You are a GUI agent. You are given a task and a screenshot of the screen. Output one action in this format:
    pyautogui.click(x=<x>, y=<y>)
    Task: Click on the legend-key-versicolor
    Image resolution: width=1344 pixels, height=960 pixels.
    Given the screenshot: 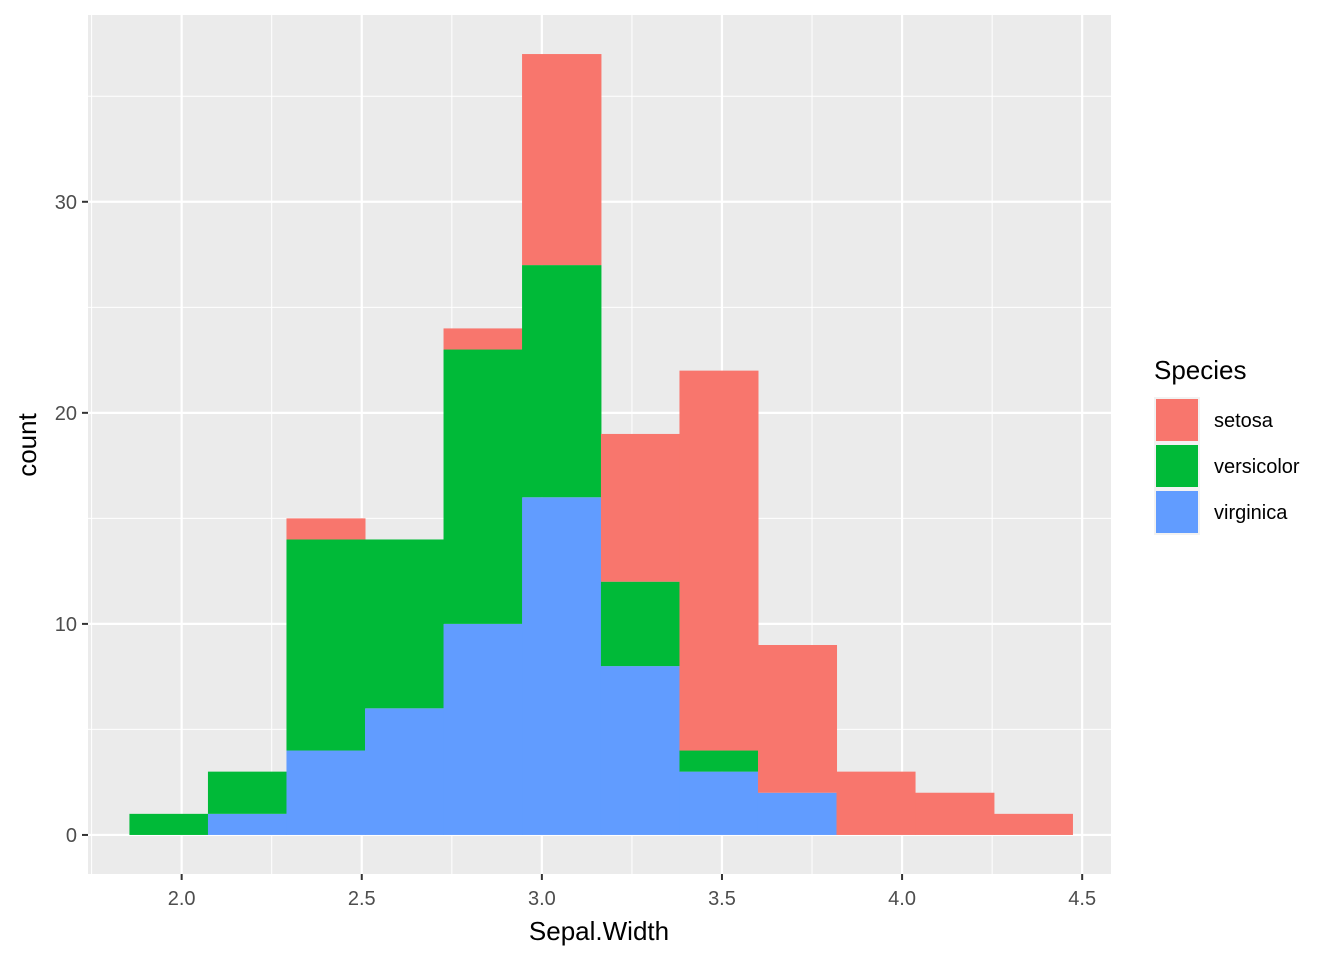 What is the action you would take?
    pyautogui.click(x=1177, y=466)
    